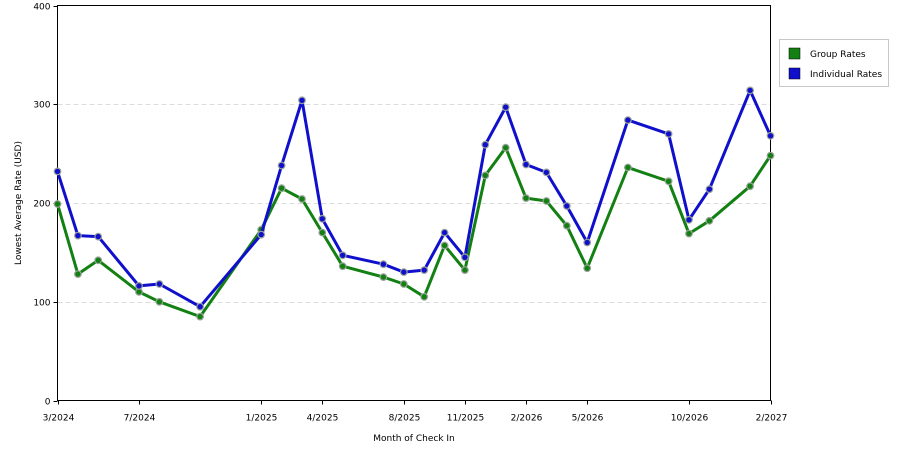  Describe the element at coordinates (262, 419) in the screenshot. I see `x-tick-label: 1/2025` at that location.